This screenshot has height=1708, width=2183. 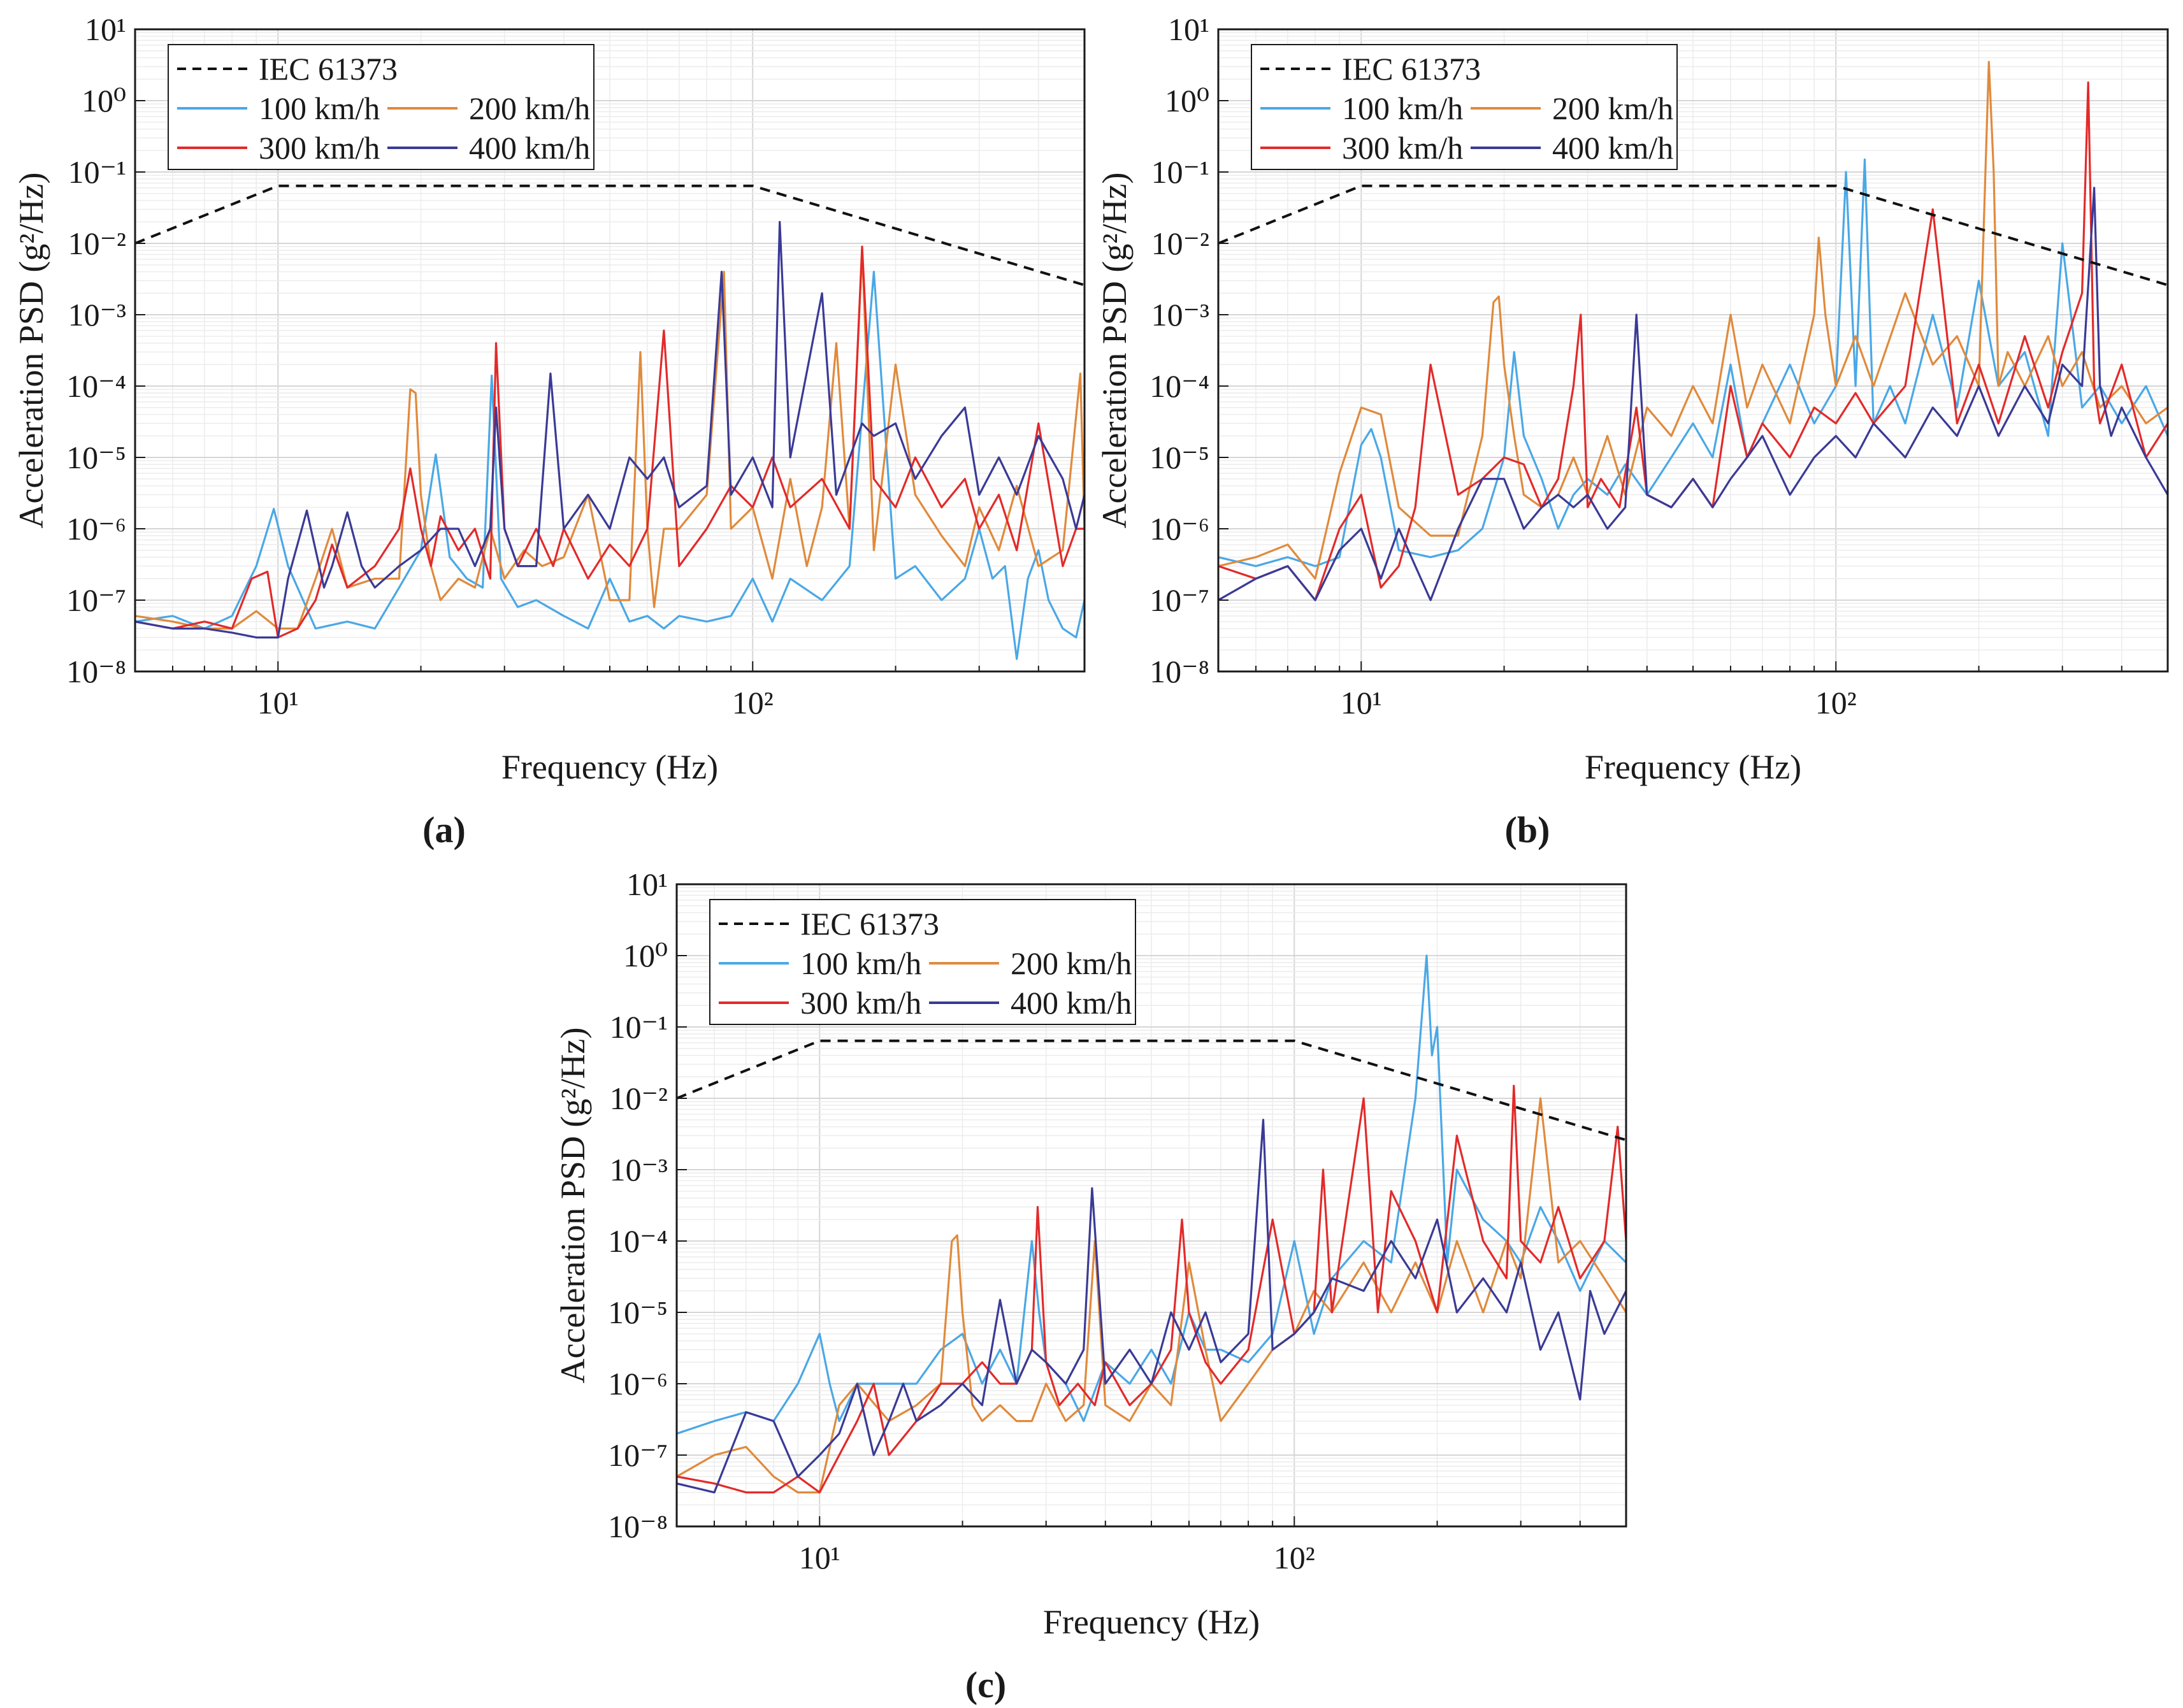 I want to click on panel-label: (c), so click(x=985, y=1684).